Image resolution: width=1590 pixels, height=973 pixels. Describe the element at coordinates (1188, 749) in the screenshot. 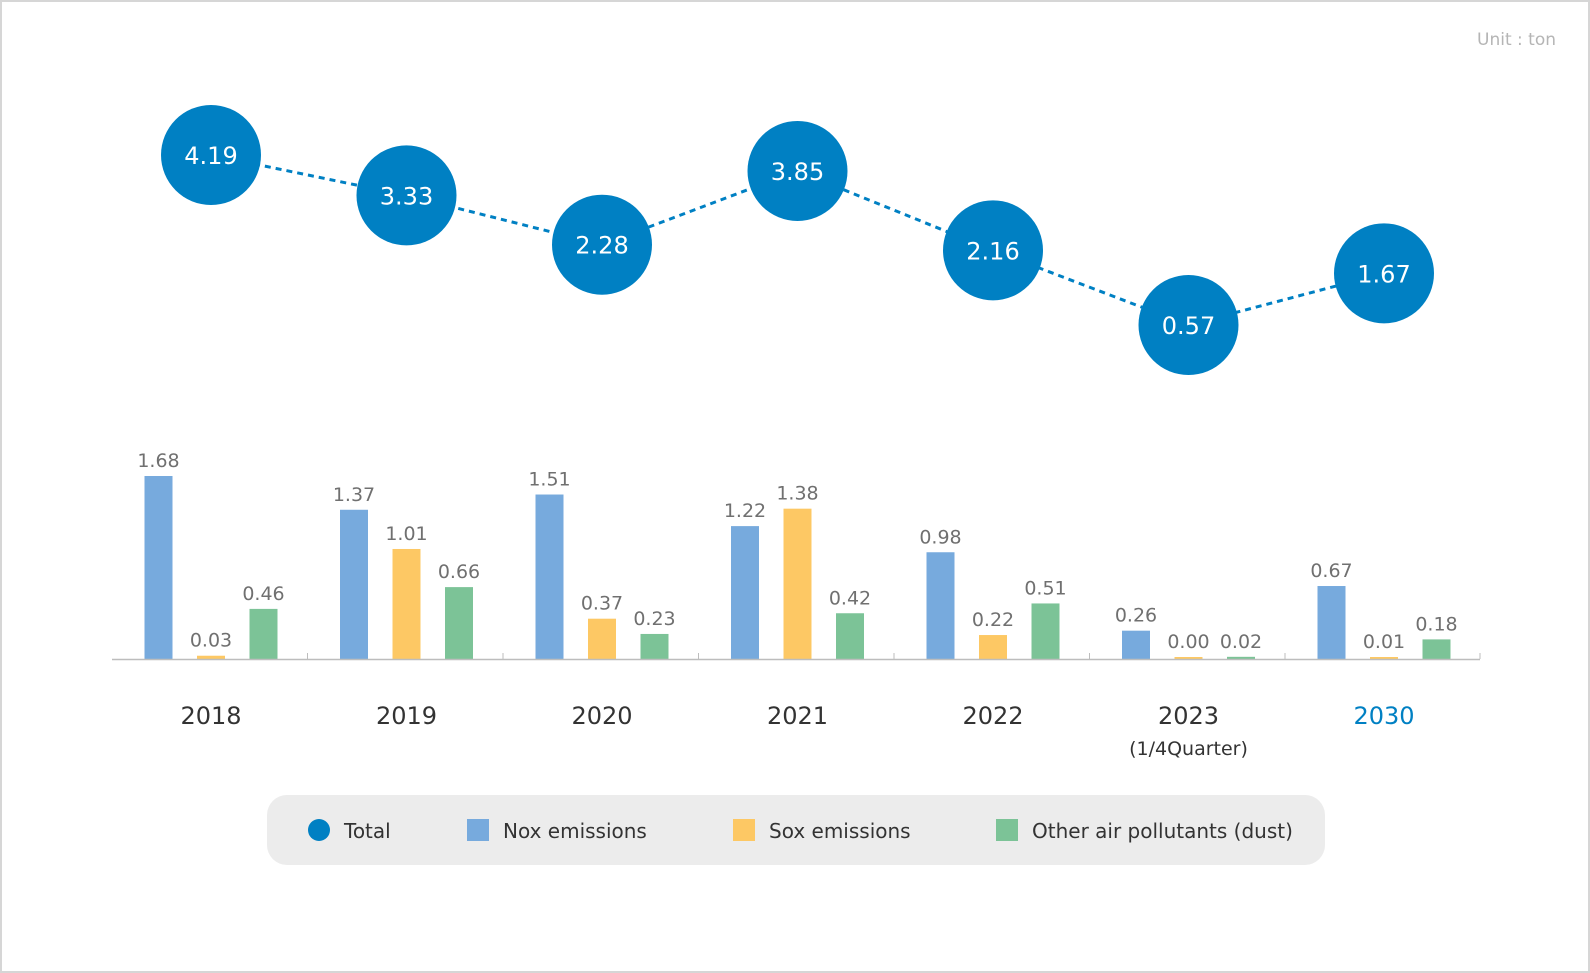

I see `category-sublabel-2023: (1/4Quarter)` at that location.